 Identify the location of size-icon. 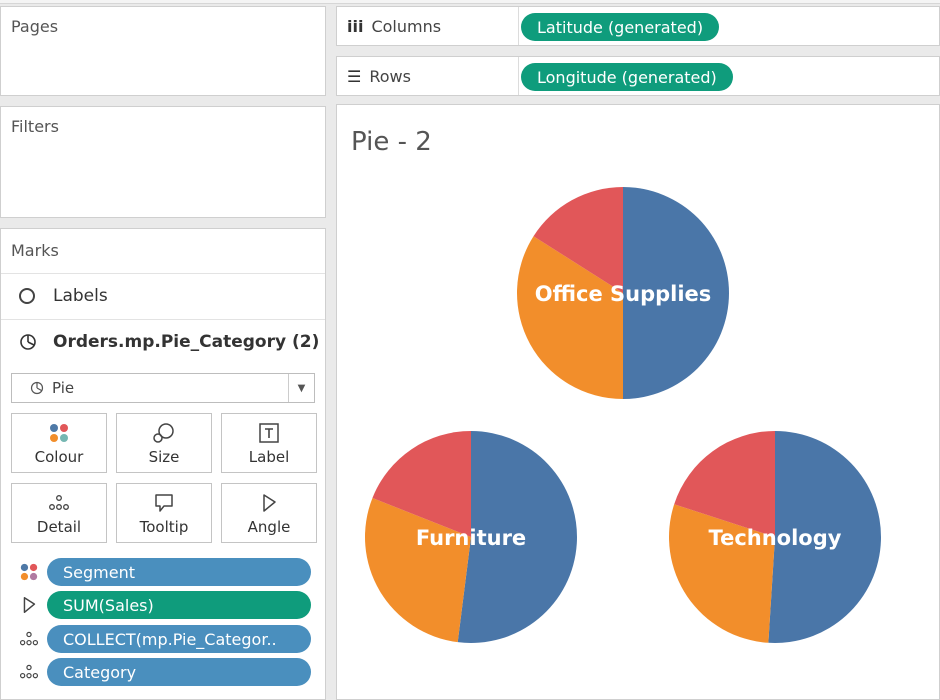
(163, 433).